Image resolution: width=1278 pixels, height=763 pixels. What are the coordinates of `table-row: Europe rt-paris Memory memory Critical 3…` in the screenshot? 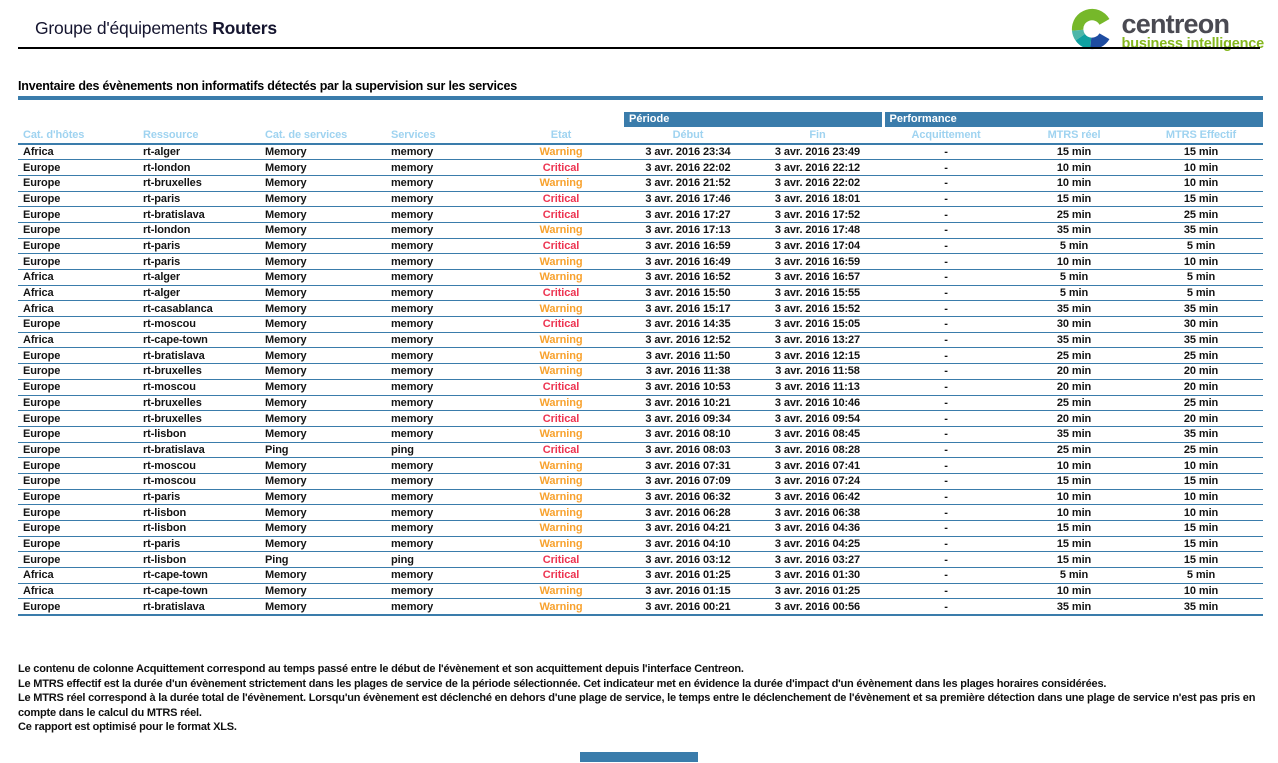 It's located at (641, 199).